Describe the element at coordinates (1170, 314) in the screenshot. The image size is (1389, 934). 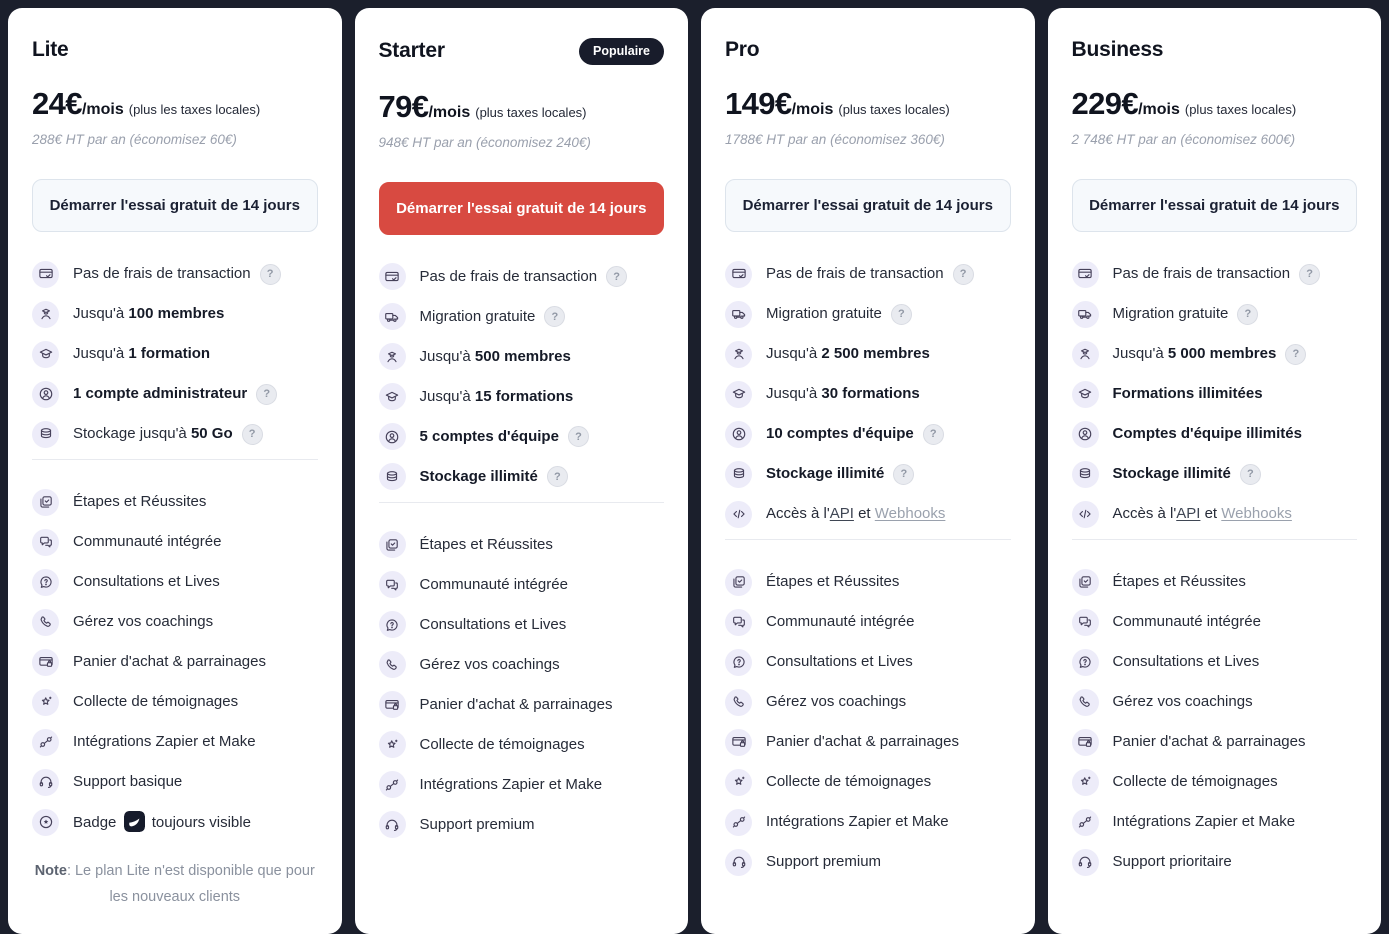
I see `feature-text-segment: Migration gratuite` at that location.